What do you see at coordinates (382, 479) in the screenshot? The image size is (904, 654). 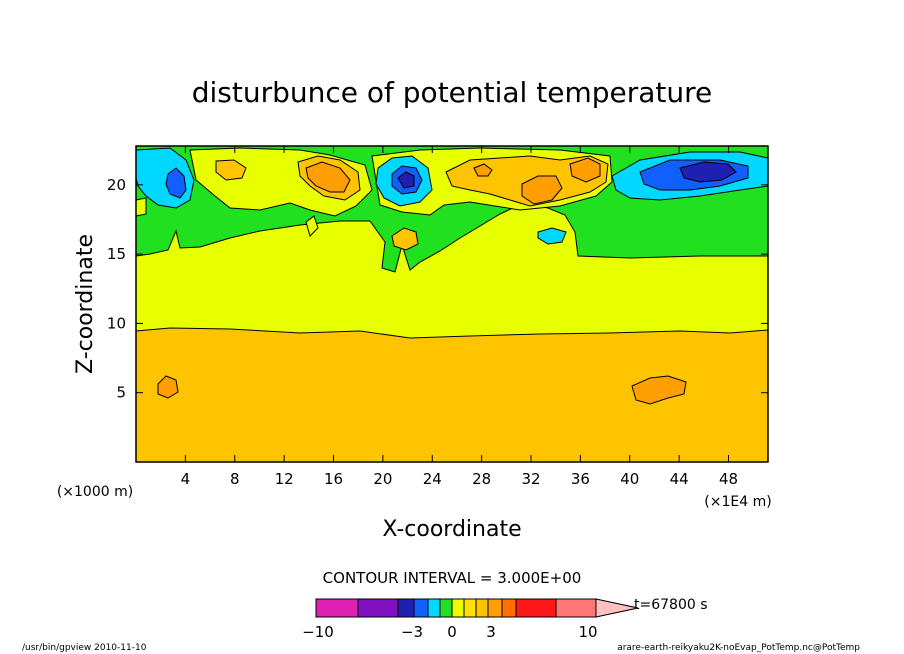 I see `x-tick-label: 20` at bounding box center [382, 479].